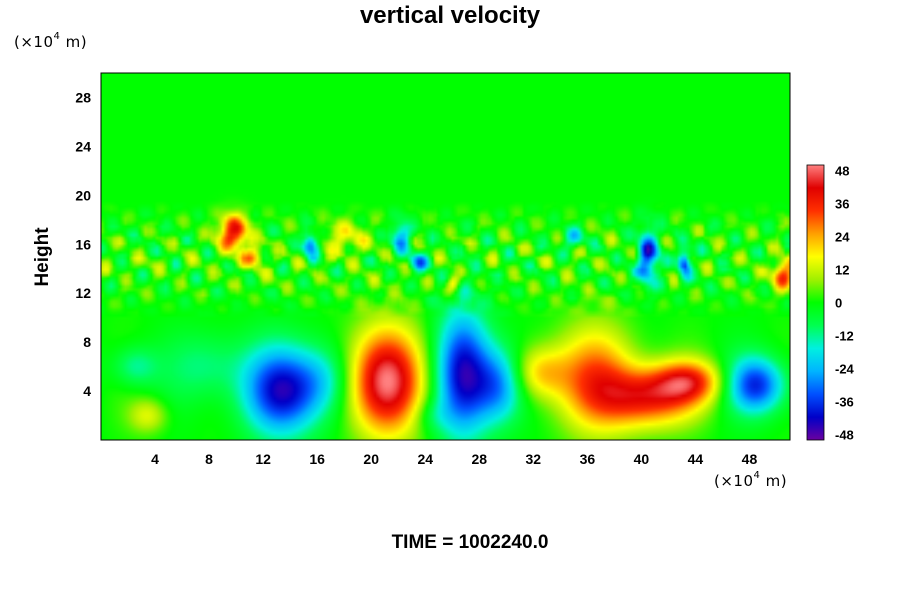 This screenshot has height=600, width=900. What do you see at coordinates (844, 336) in the screenshot?
I see `colorbar-tick-label: -12` at bounding box center [844, 336].